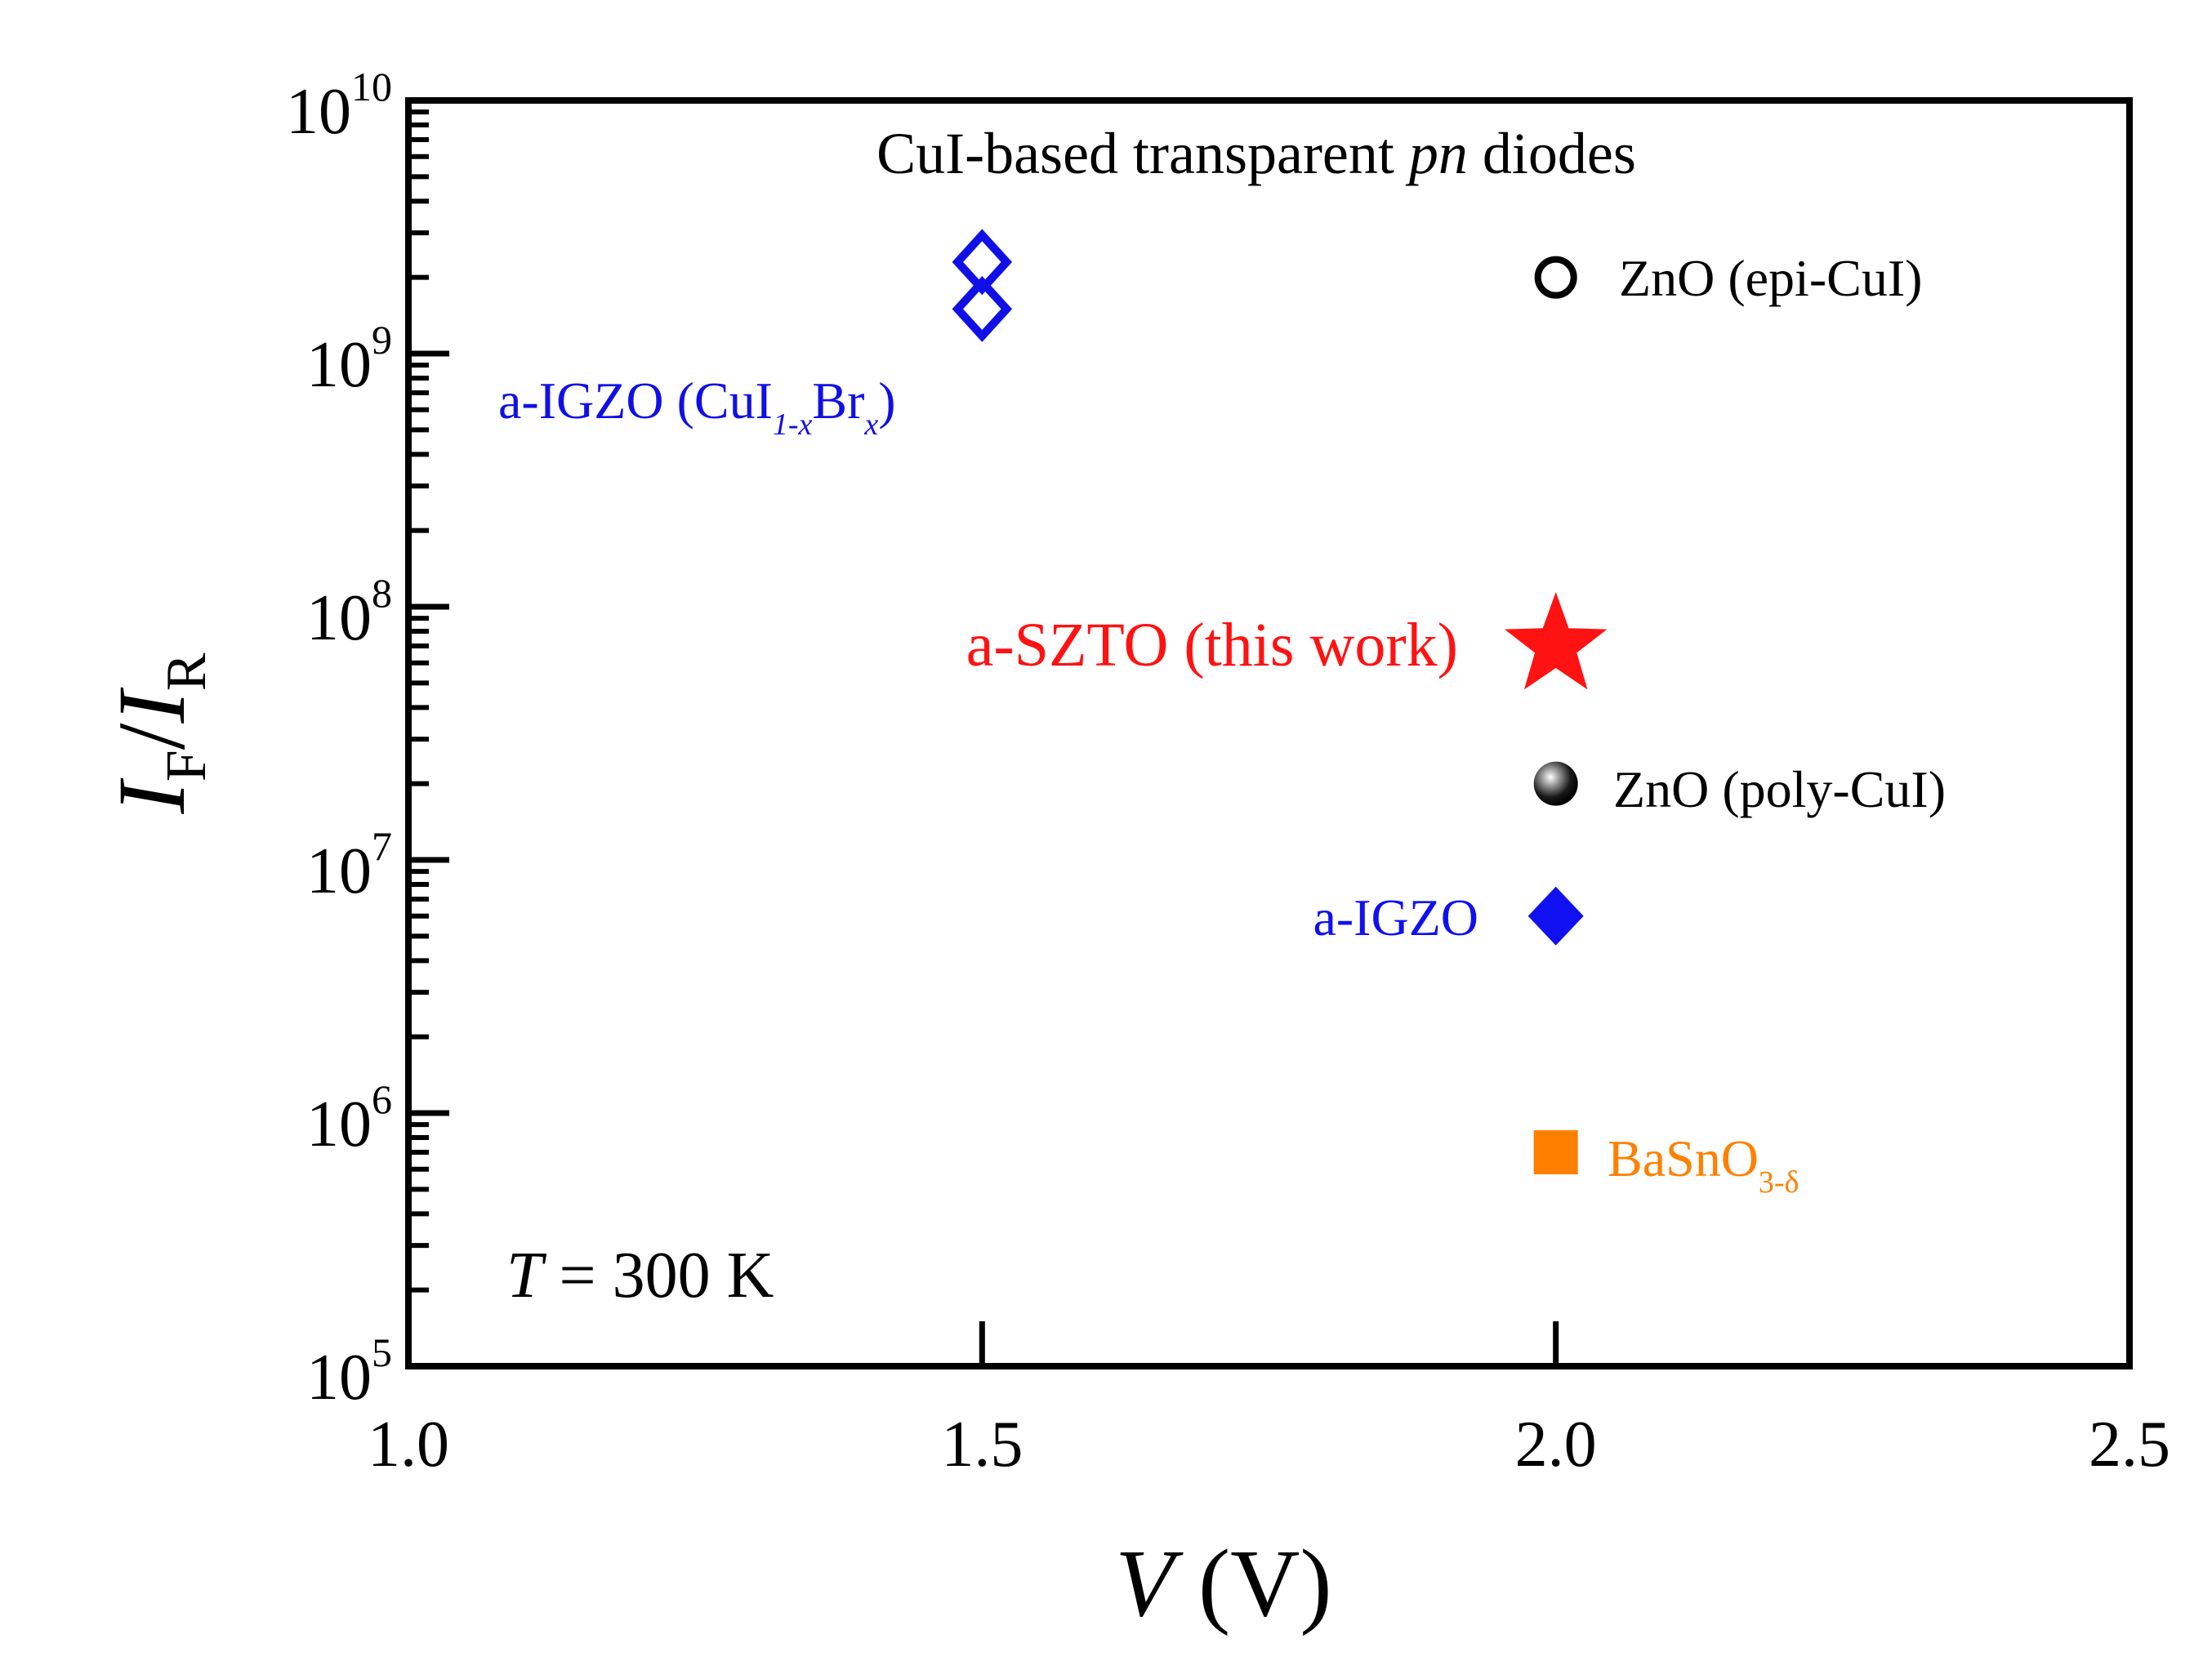 This screenshot has width=2212, height=1670. What do you see at coordinates (1555, 277) in the screenshot?
I see `marker-circle-open` at bounding box center [1555, 277].